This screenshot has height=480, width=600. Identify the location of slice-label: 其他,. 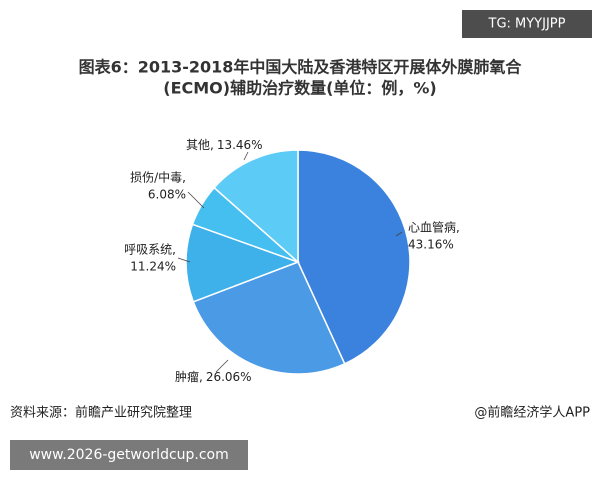
(200, 145).